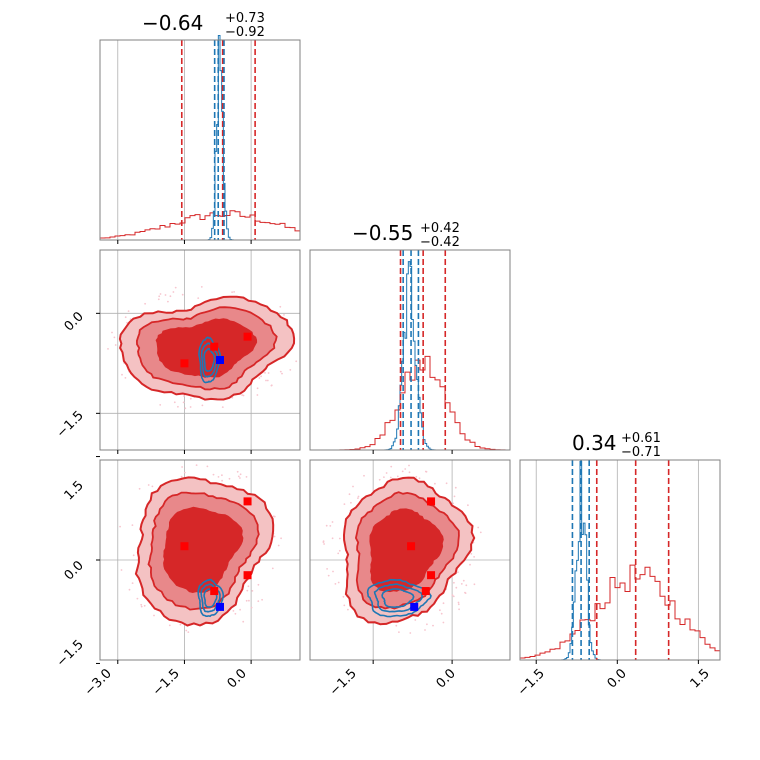  I want to click on title-param-3-upper: +0.61, so click(641, 438).